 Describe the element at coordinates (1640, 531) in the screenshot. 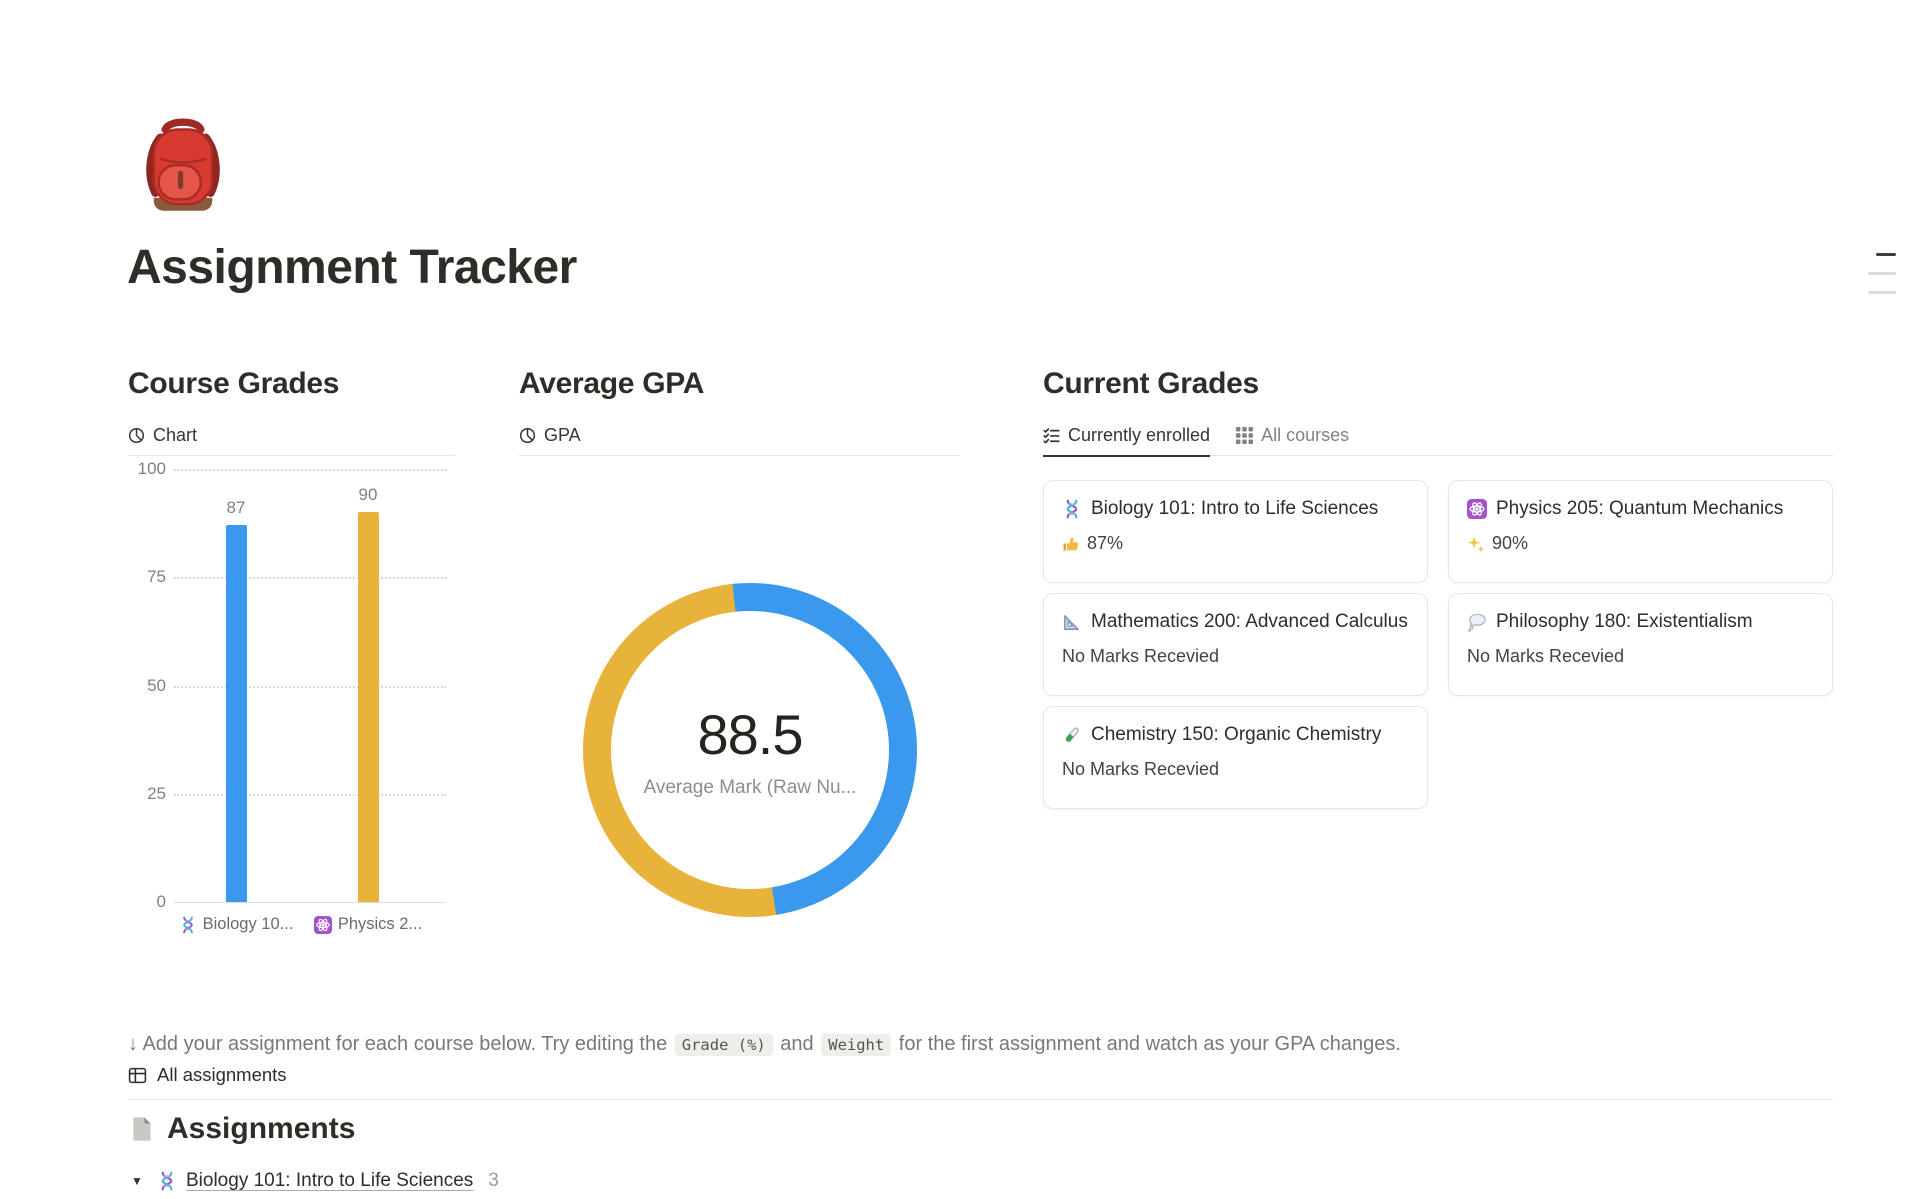

I see `course-card: Physics 205: Quantum Mechanics 90%` at that location.